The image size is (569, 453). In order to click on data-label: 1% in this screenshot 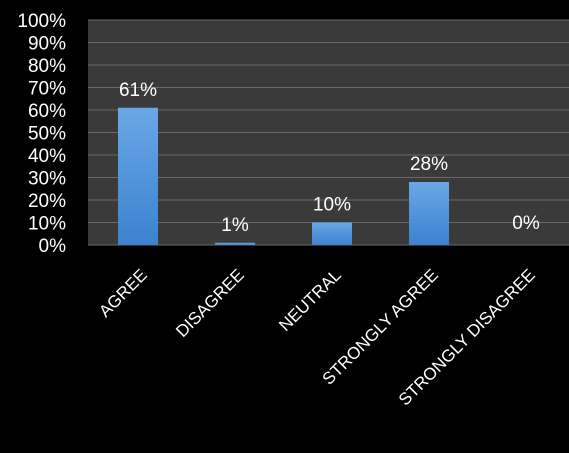, I will do `click(235, 225)`.